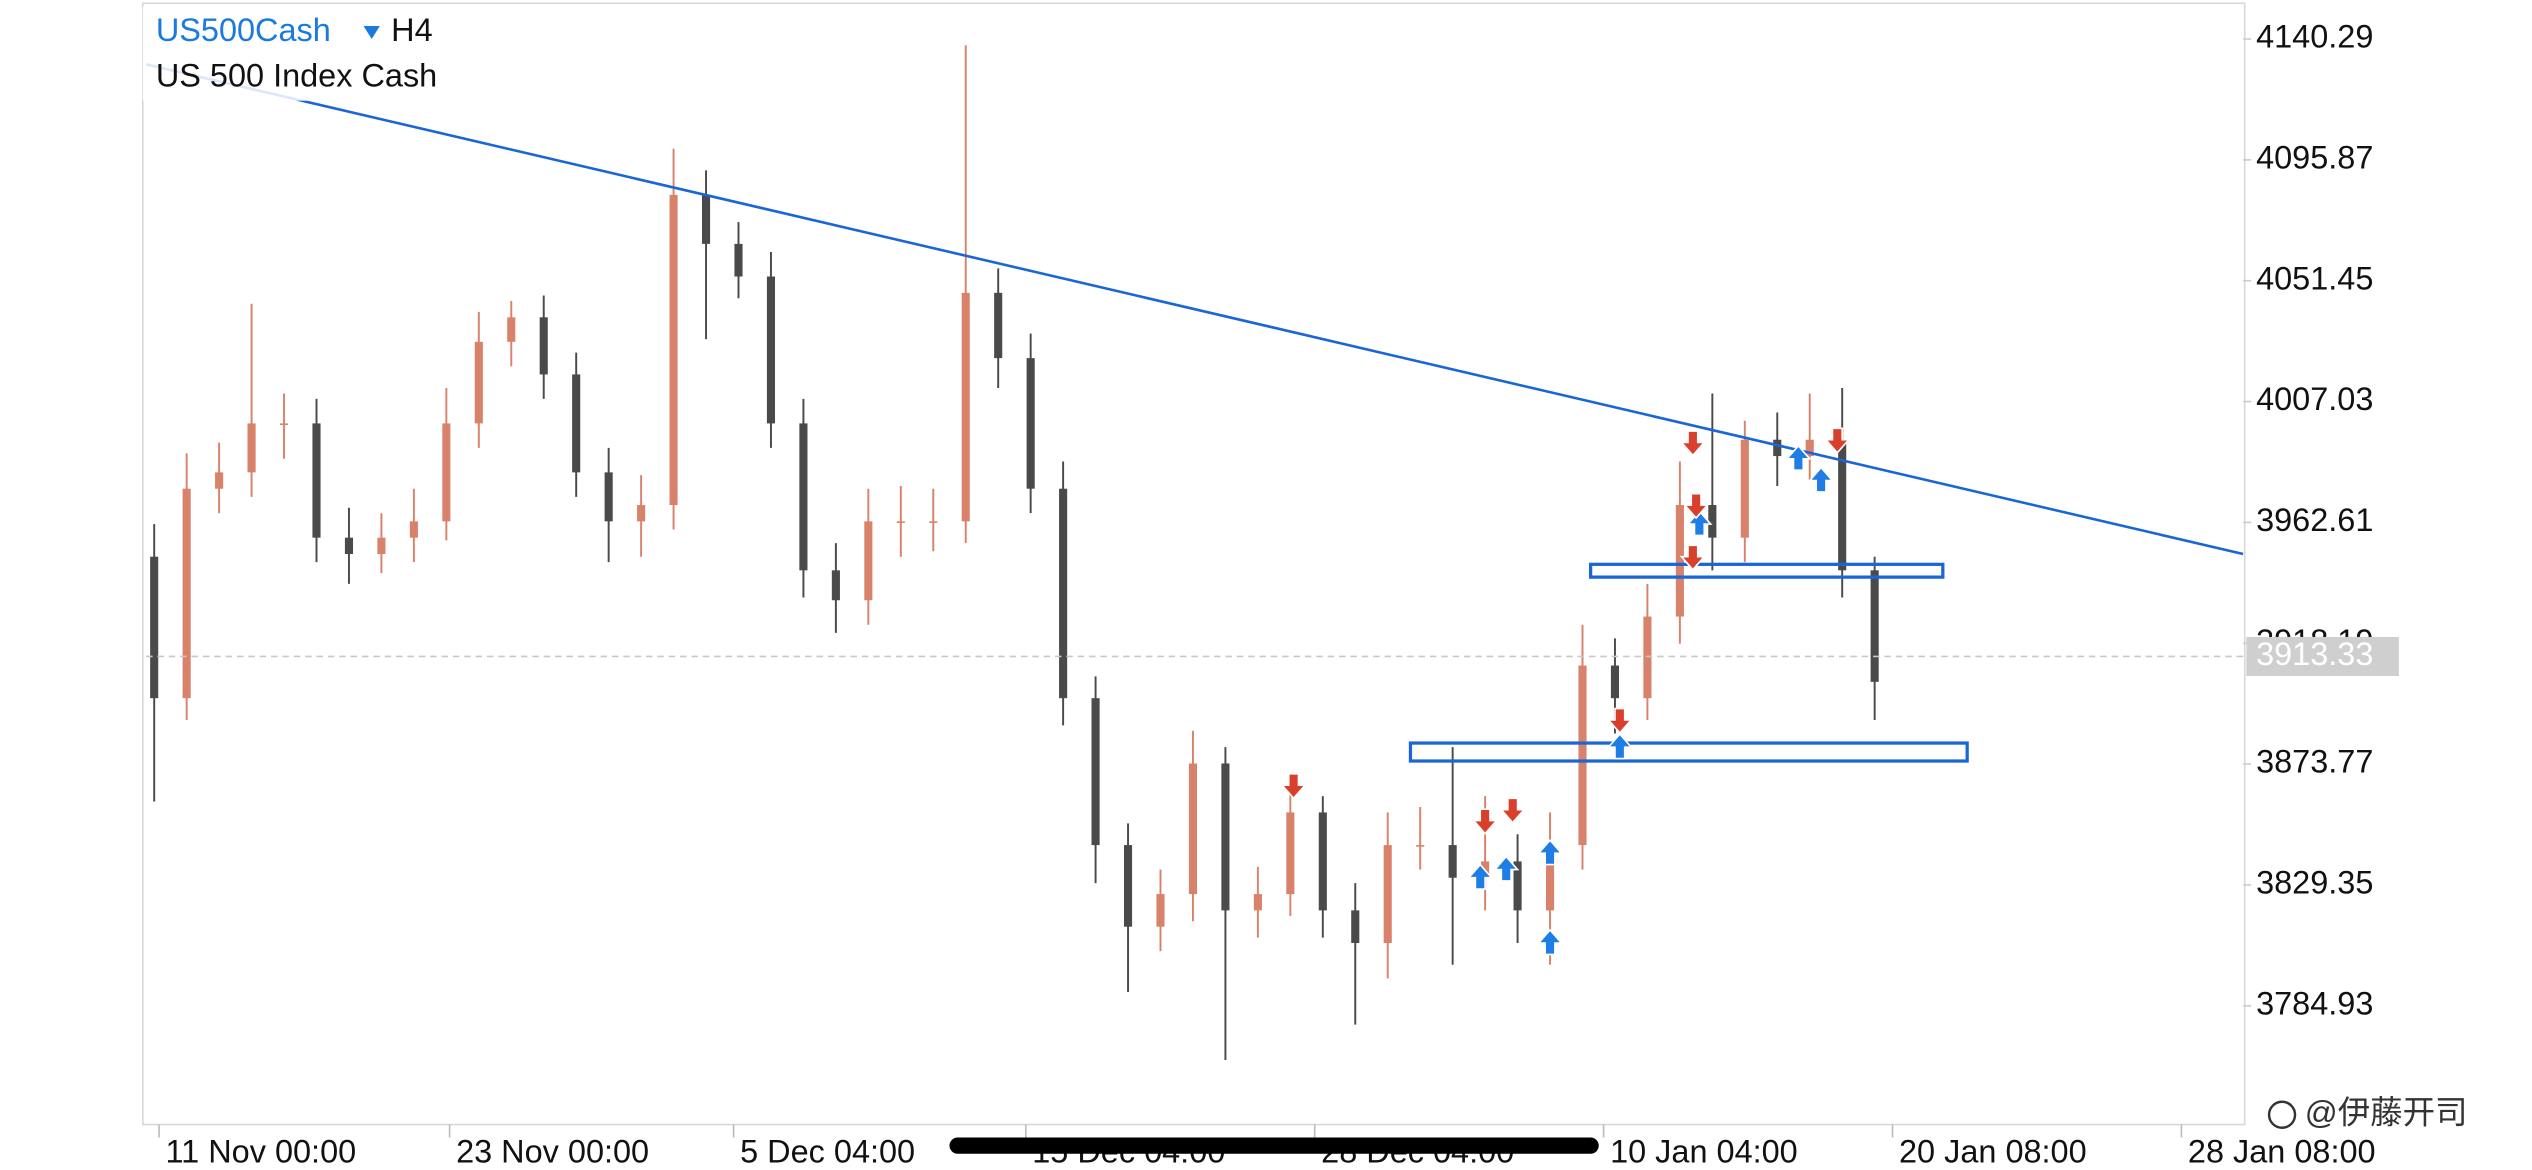 This screenshot has width=2532, height=1170. Describe the element at coordinates (243, 30) in the screenshot. I see `symbol: US500Cash` at that location.